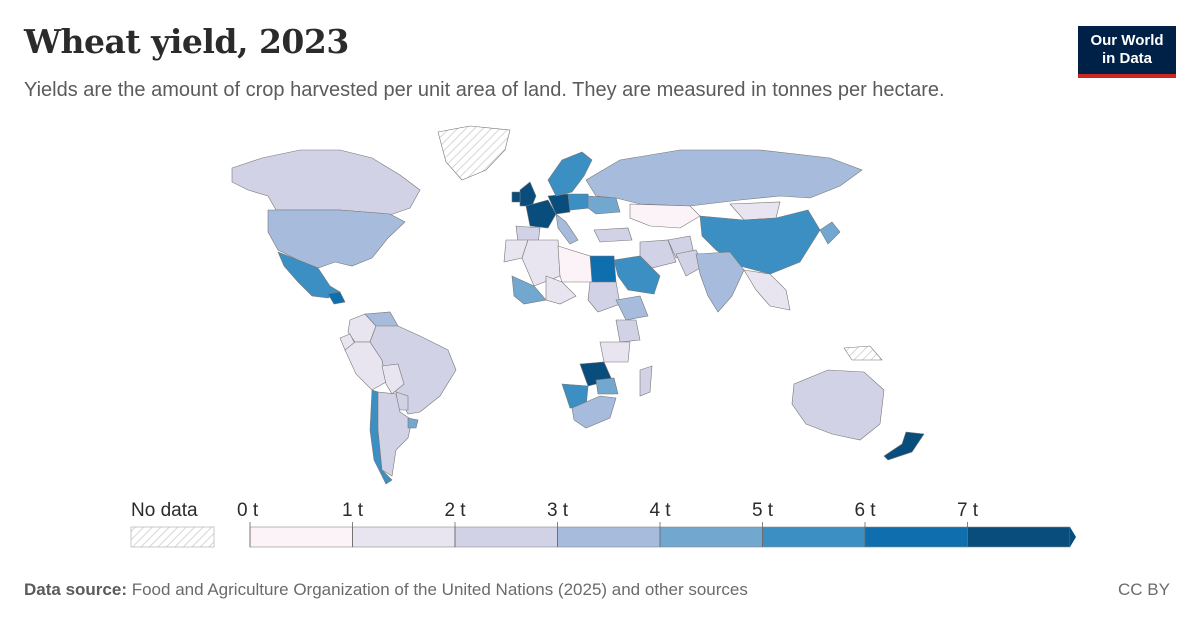 Image resolution: width=1200 pixels, height=627 pixels. Describe the element at coordinates (608, 510) in the screenshot. I see `legend-tick-labels: 0 t 1 t 2 t 3 t 4 t 5 t 6 t 7 t` at that location.